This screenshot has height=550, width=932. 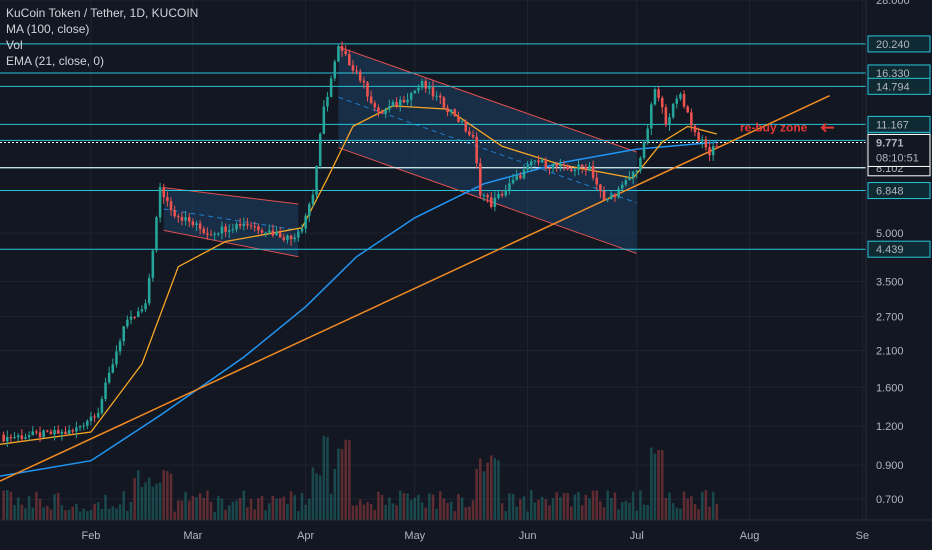 What do you see at coordinates (466, 535) in the screenshot?
I see `time-axis-background` at bounding box center [466, 535].